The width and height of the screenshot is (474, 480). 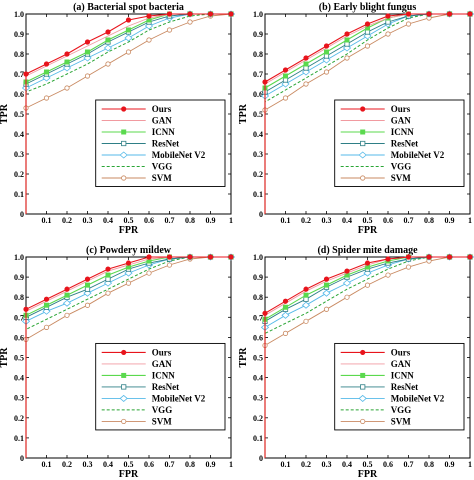 I want to click on x-tick-label: 0.7, so click(x=170, y=464).